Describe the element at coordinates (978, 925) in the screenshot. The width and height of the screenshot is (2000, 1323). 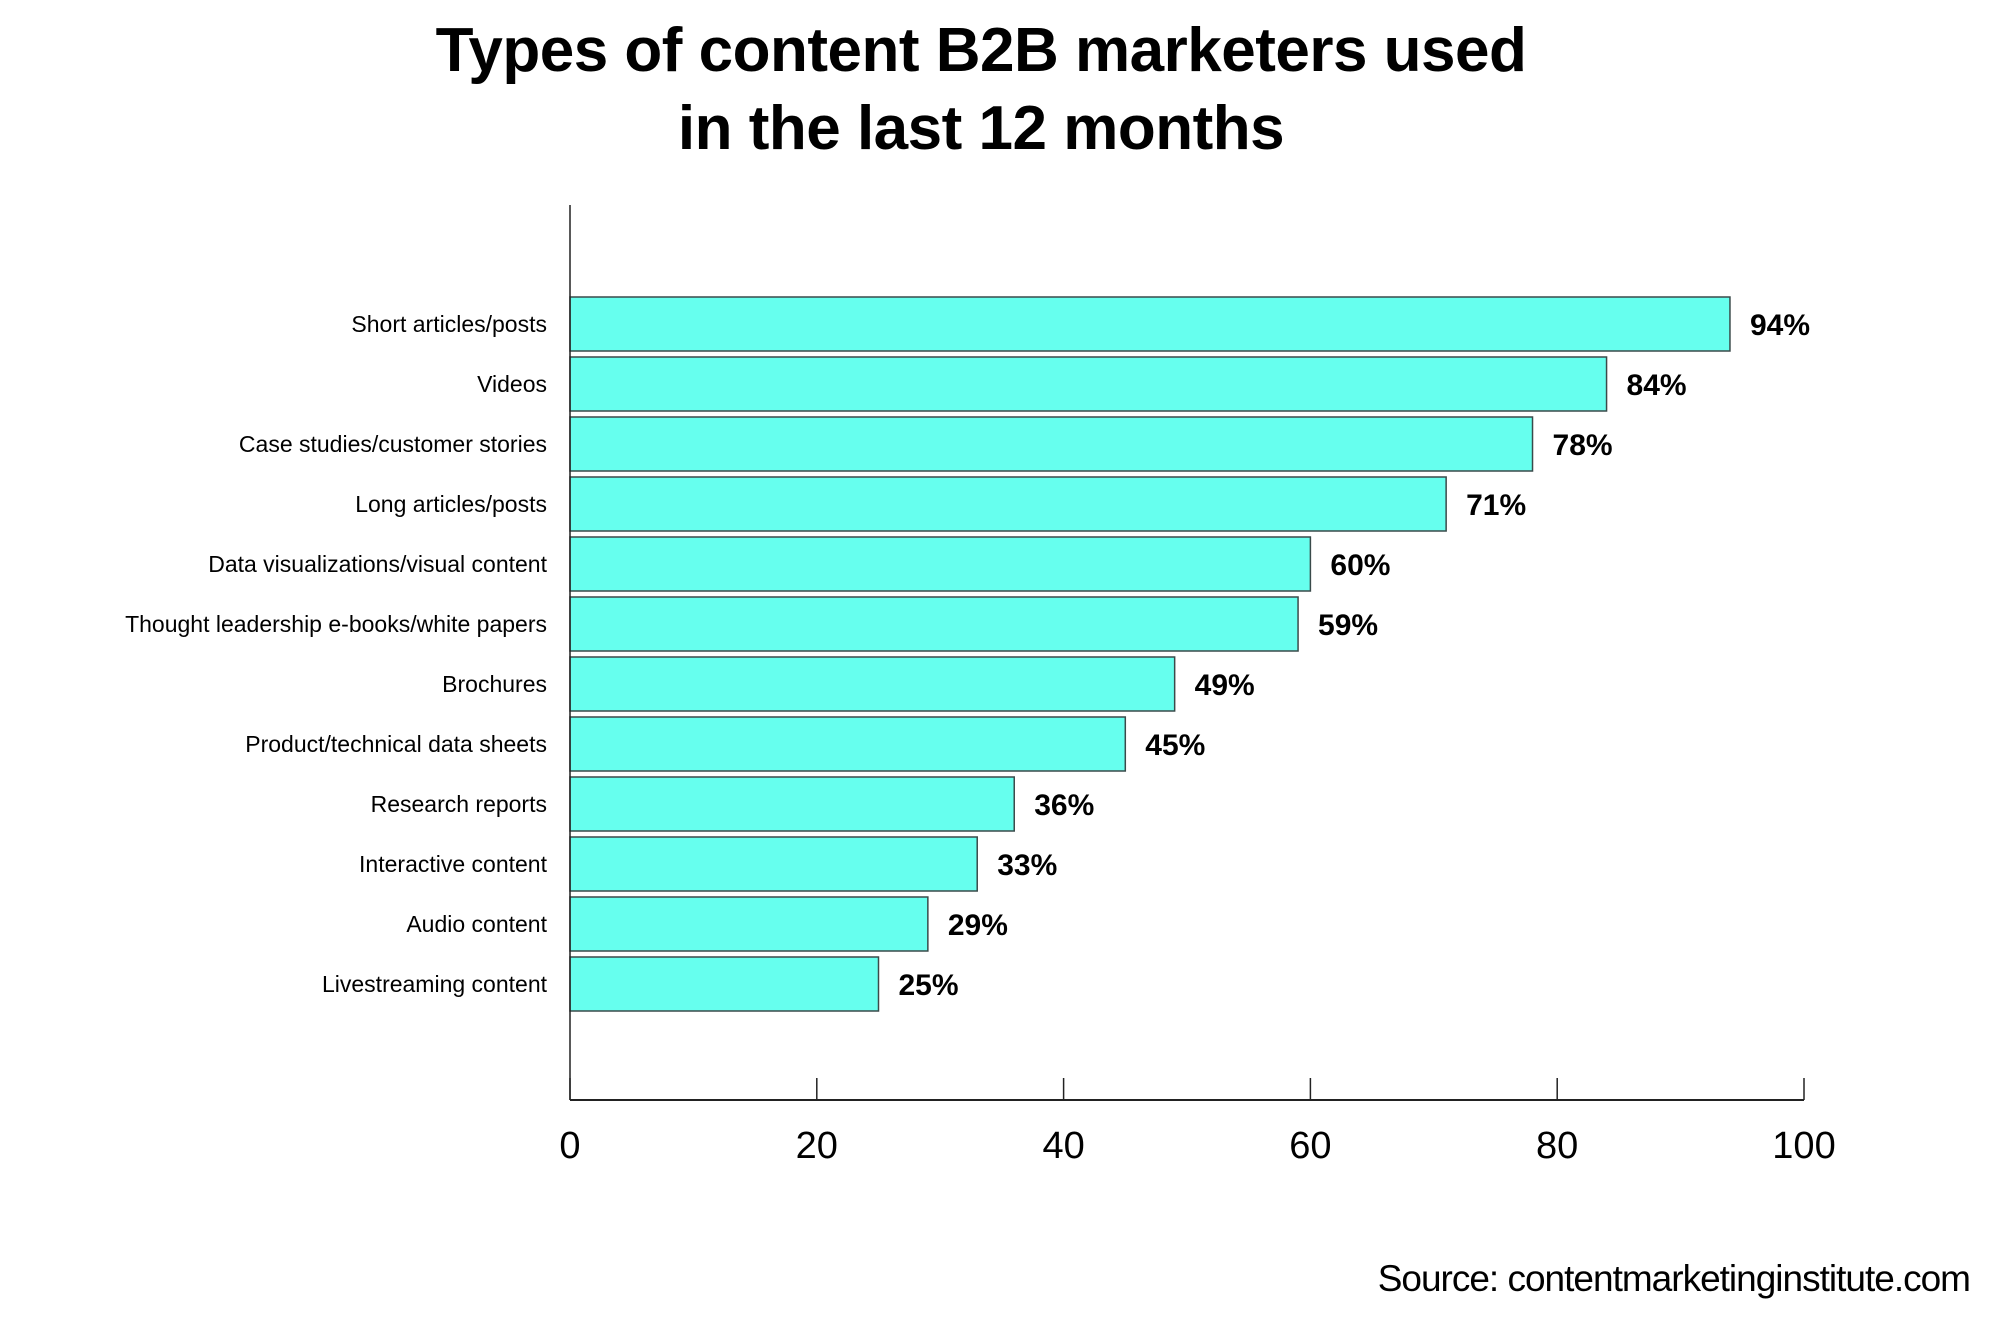
I see `data-label: 29%` at that location.